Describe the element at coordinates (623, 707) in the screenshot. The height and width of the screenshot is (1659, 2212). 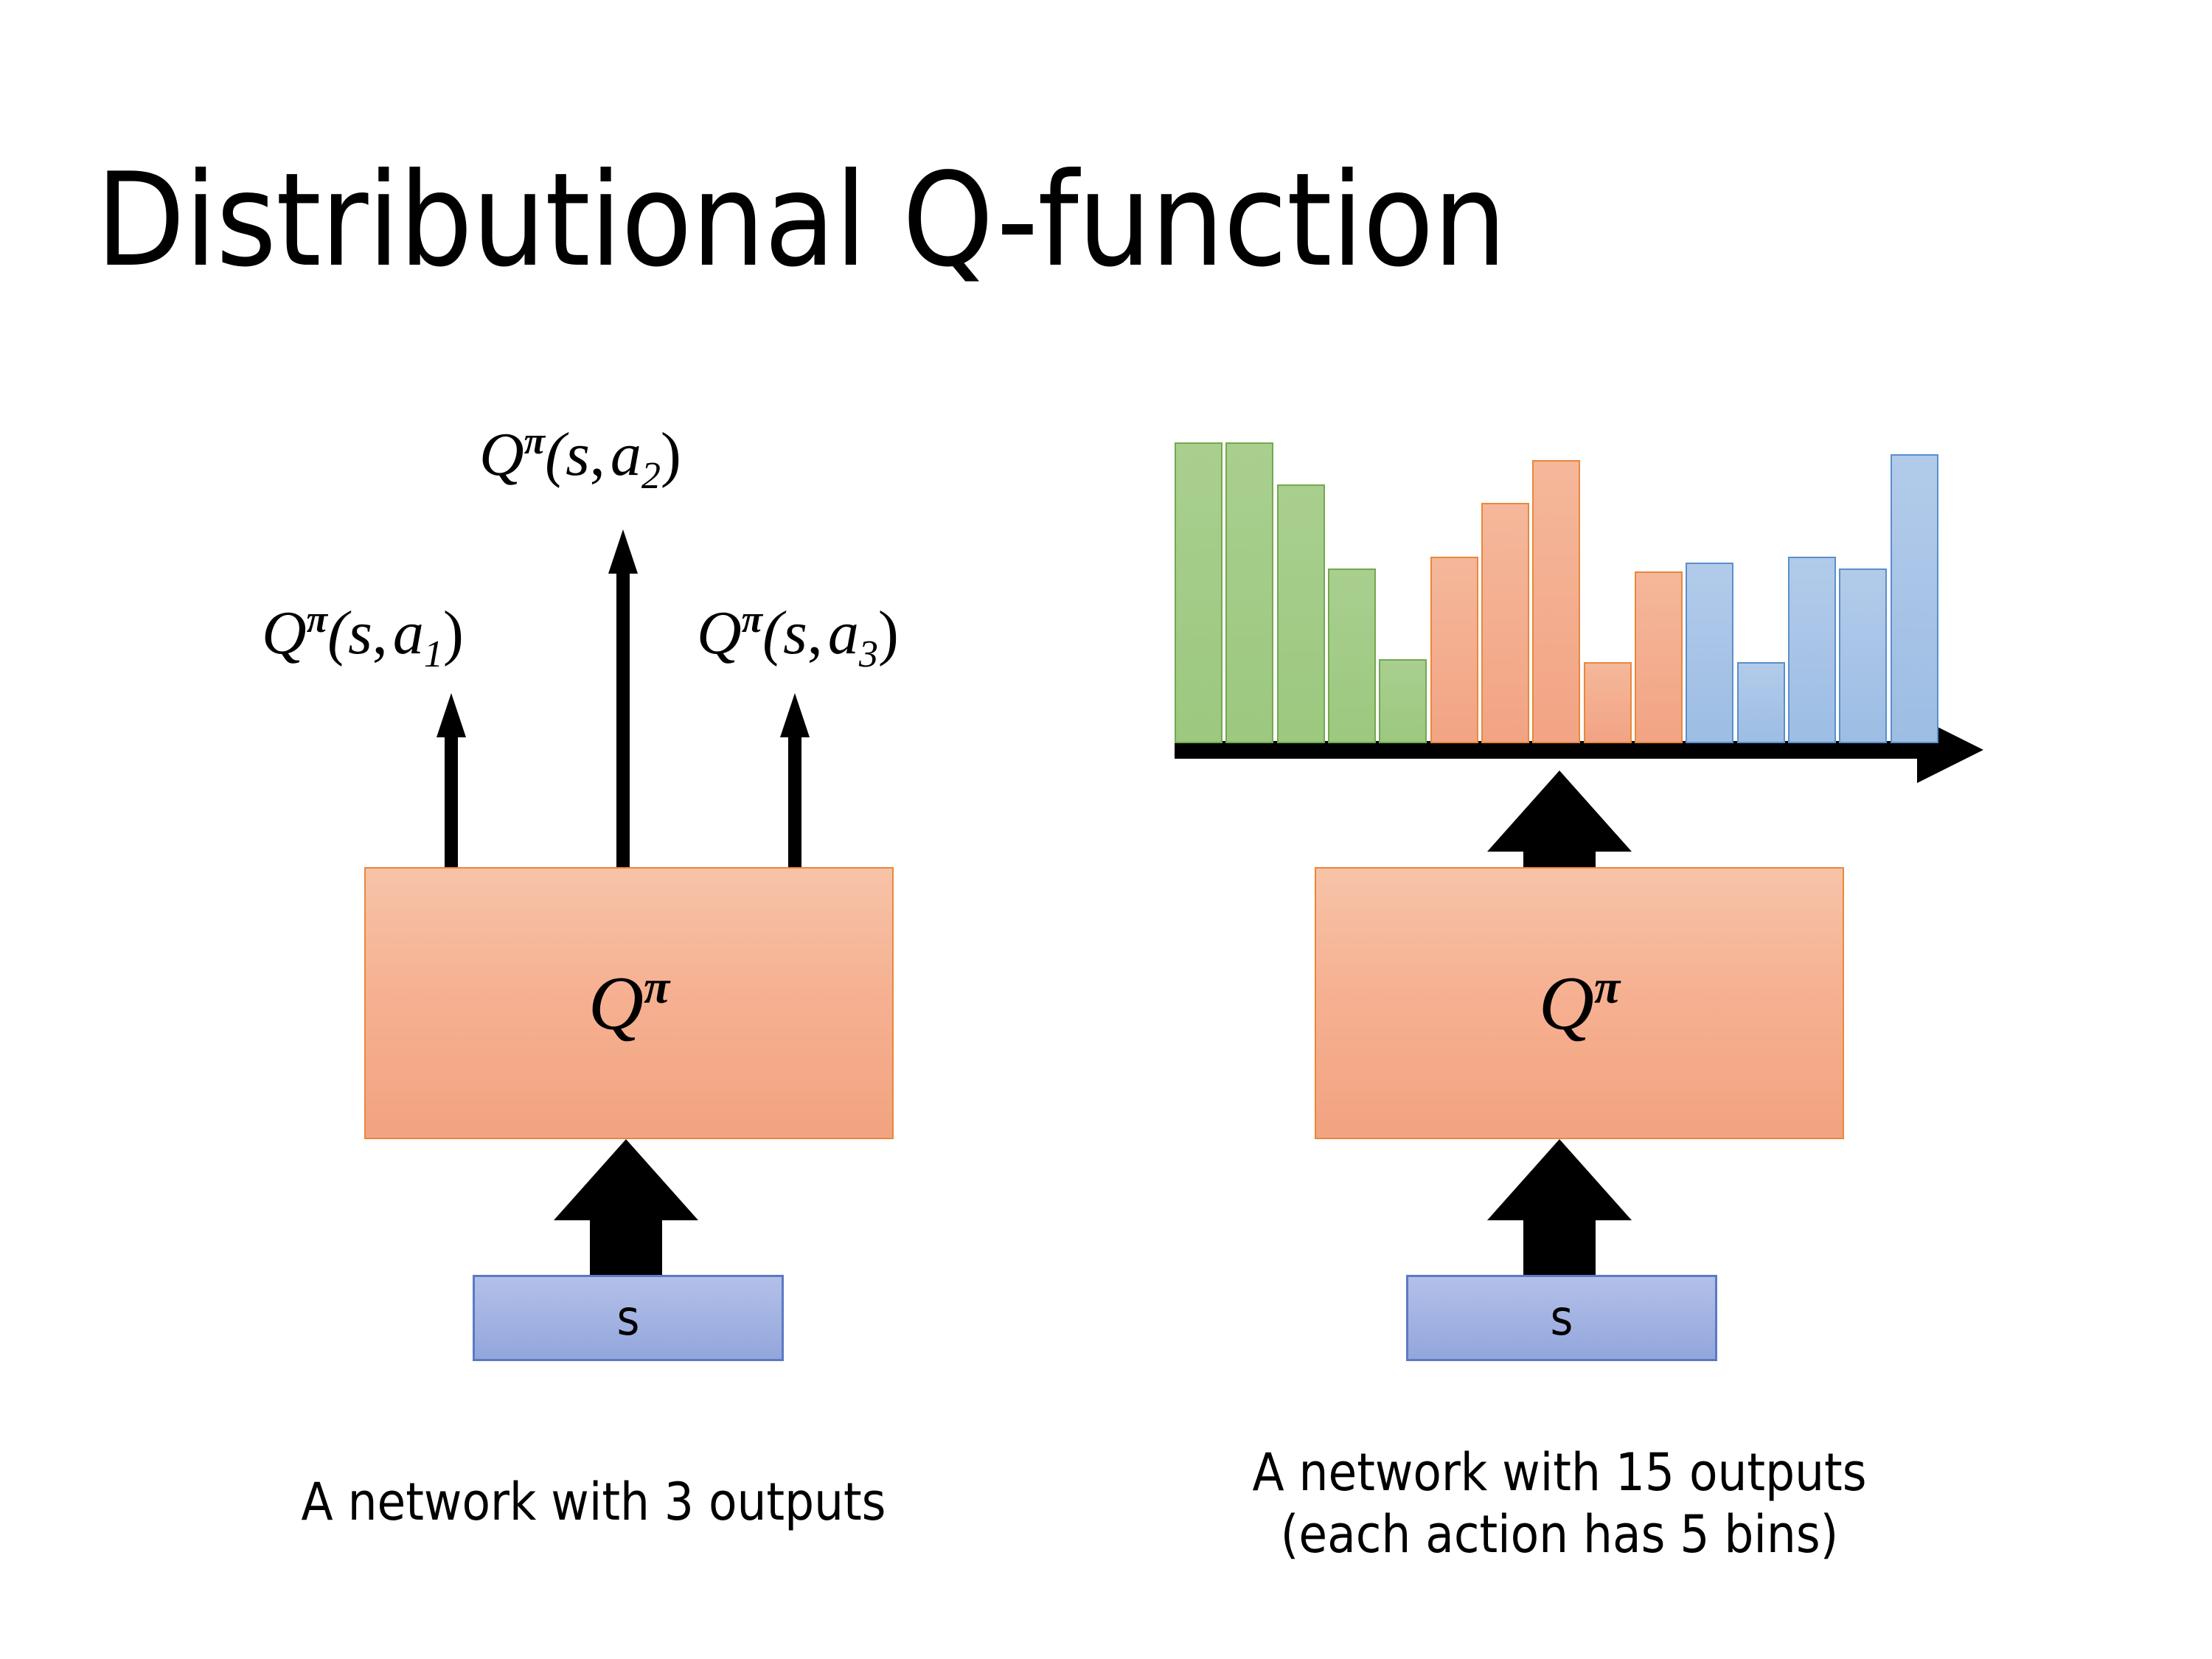
I see `output-arrow-a2` at that location.